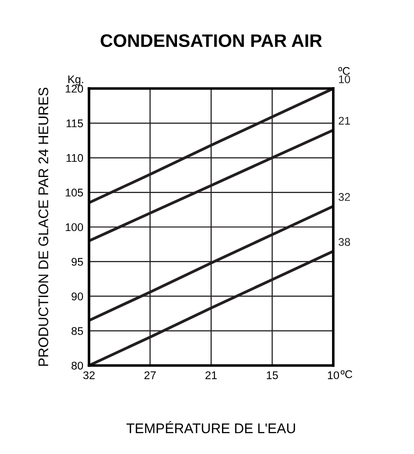 The height and width of the screenshot is (454, 414). Describe the element at coordinates (78, 296) in the screenshot. I see `y-tick-label: 90` at that location.